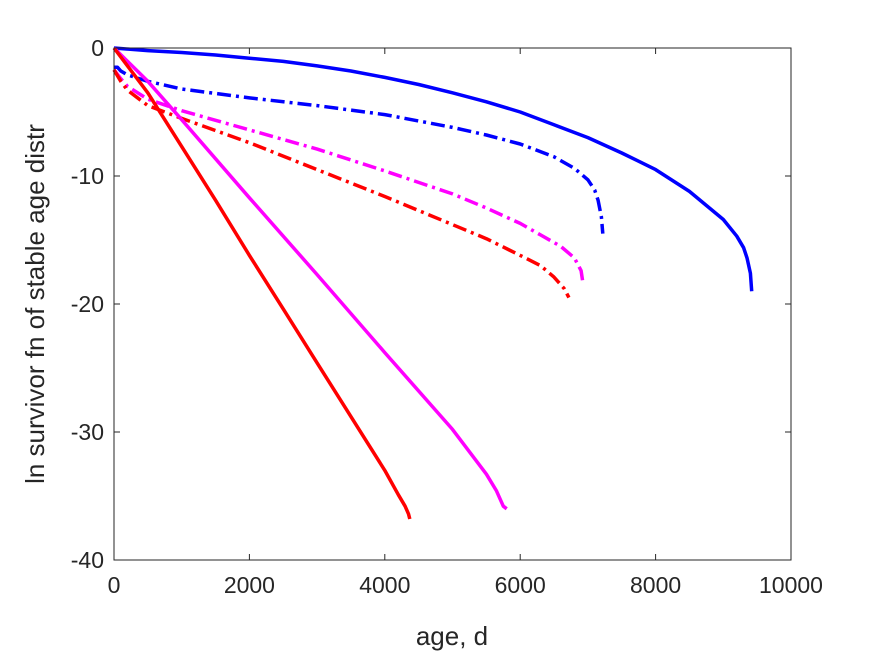  What do you see at coordinates (452, 636) in the screenshot?
I see `x-axis-label: age, d` at bounding box center [452, 636].